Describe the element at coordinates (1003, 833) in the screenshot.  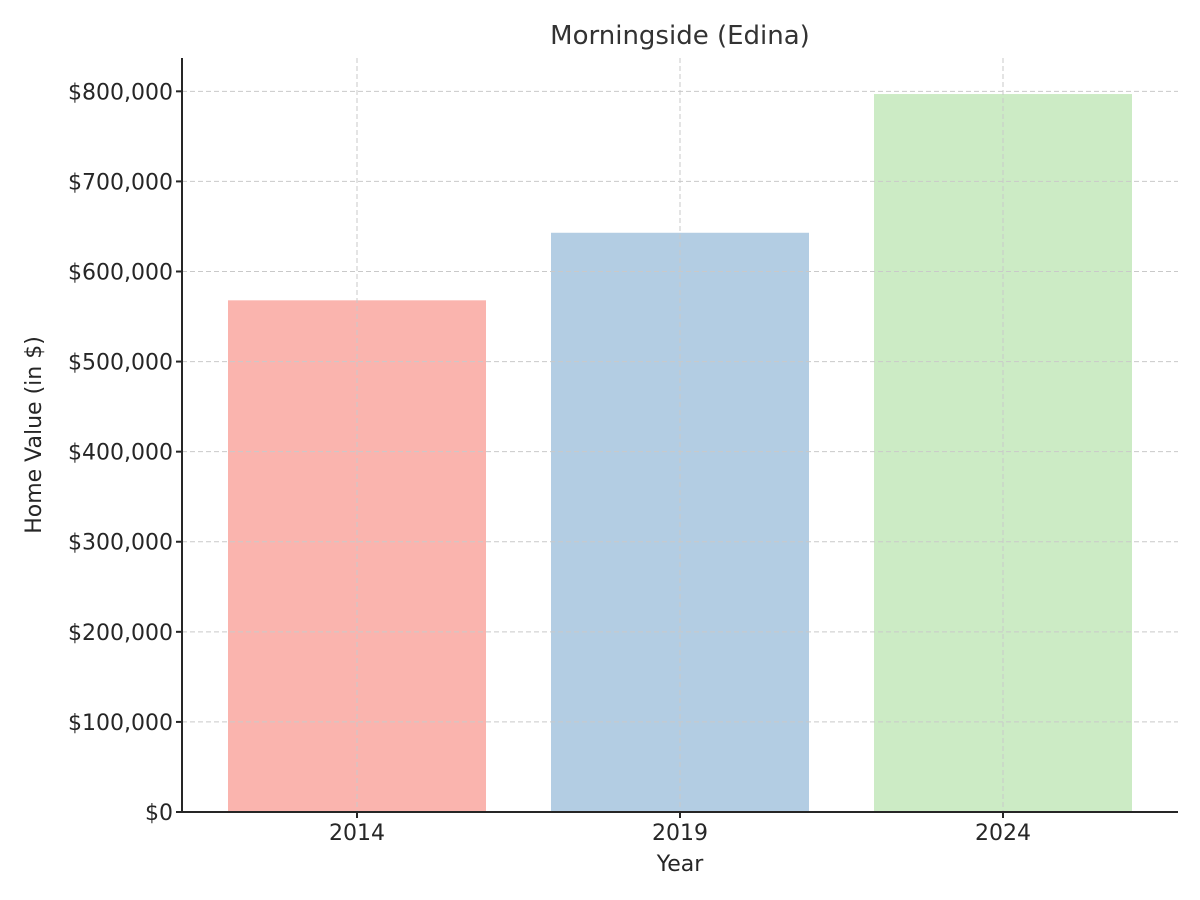
I see `x-tick-label: 2024` at that location.